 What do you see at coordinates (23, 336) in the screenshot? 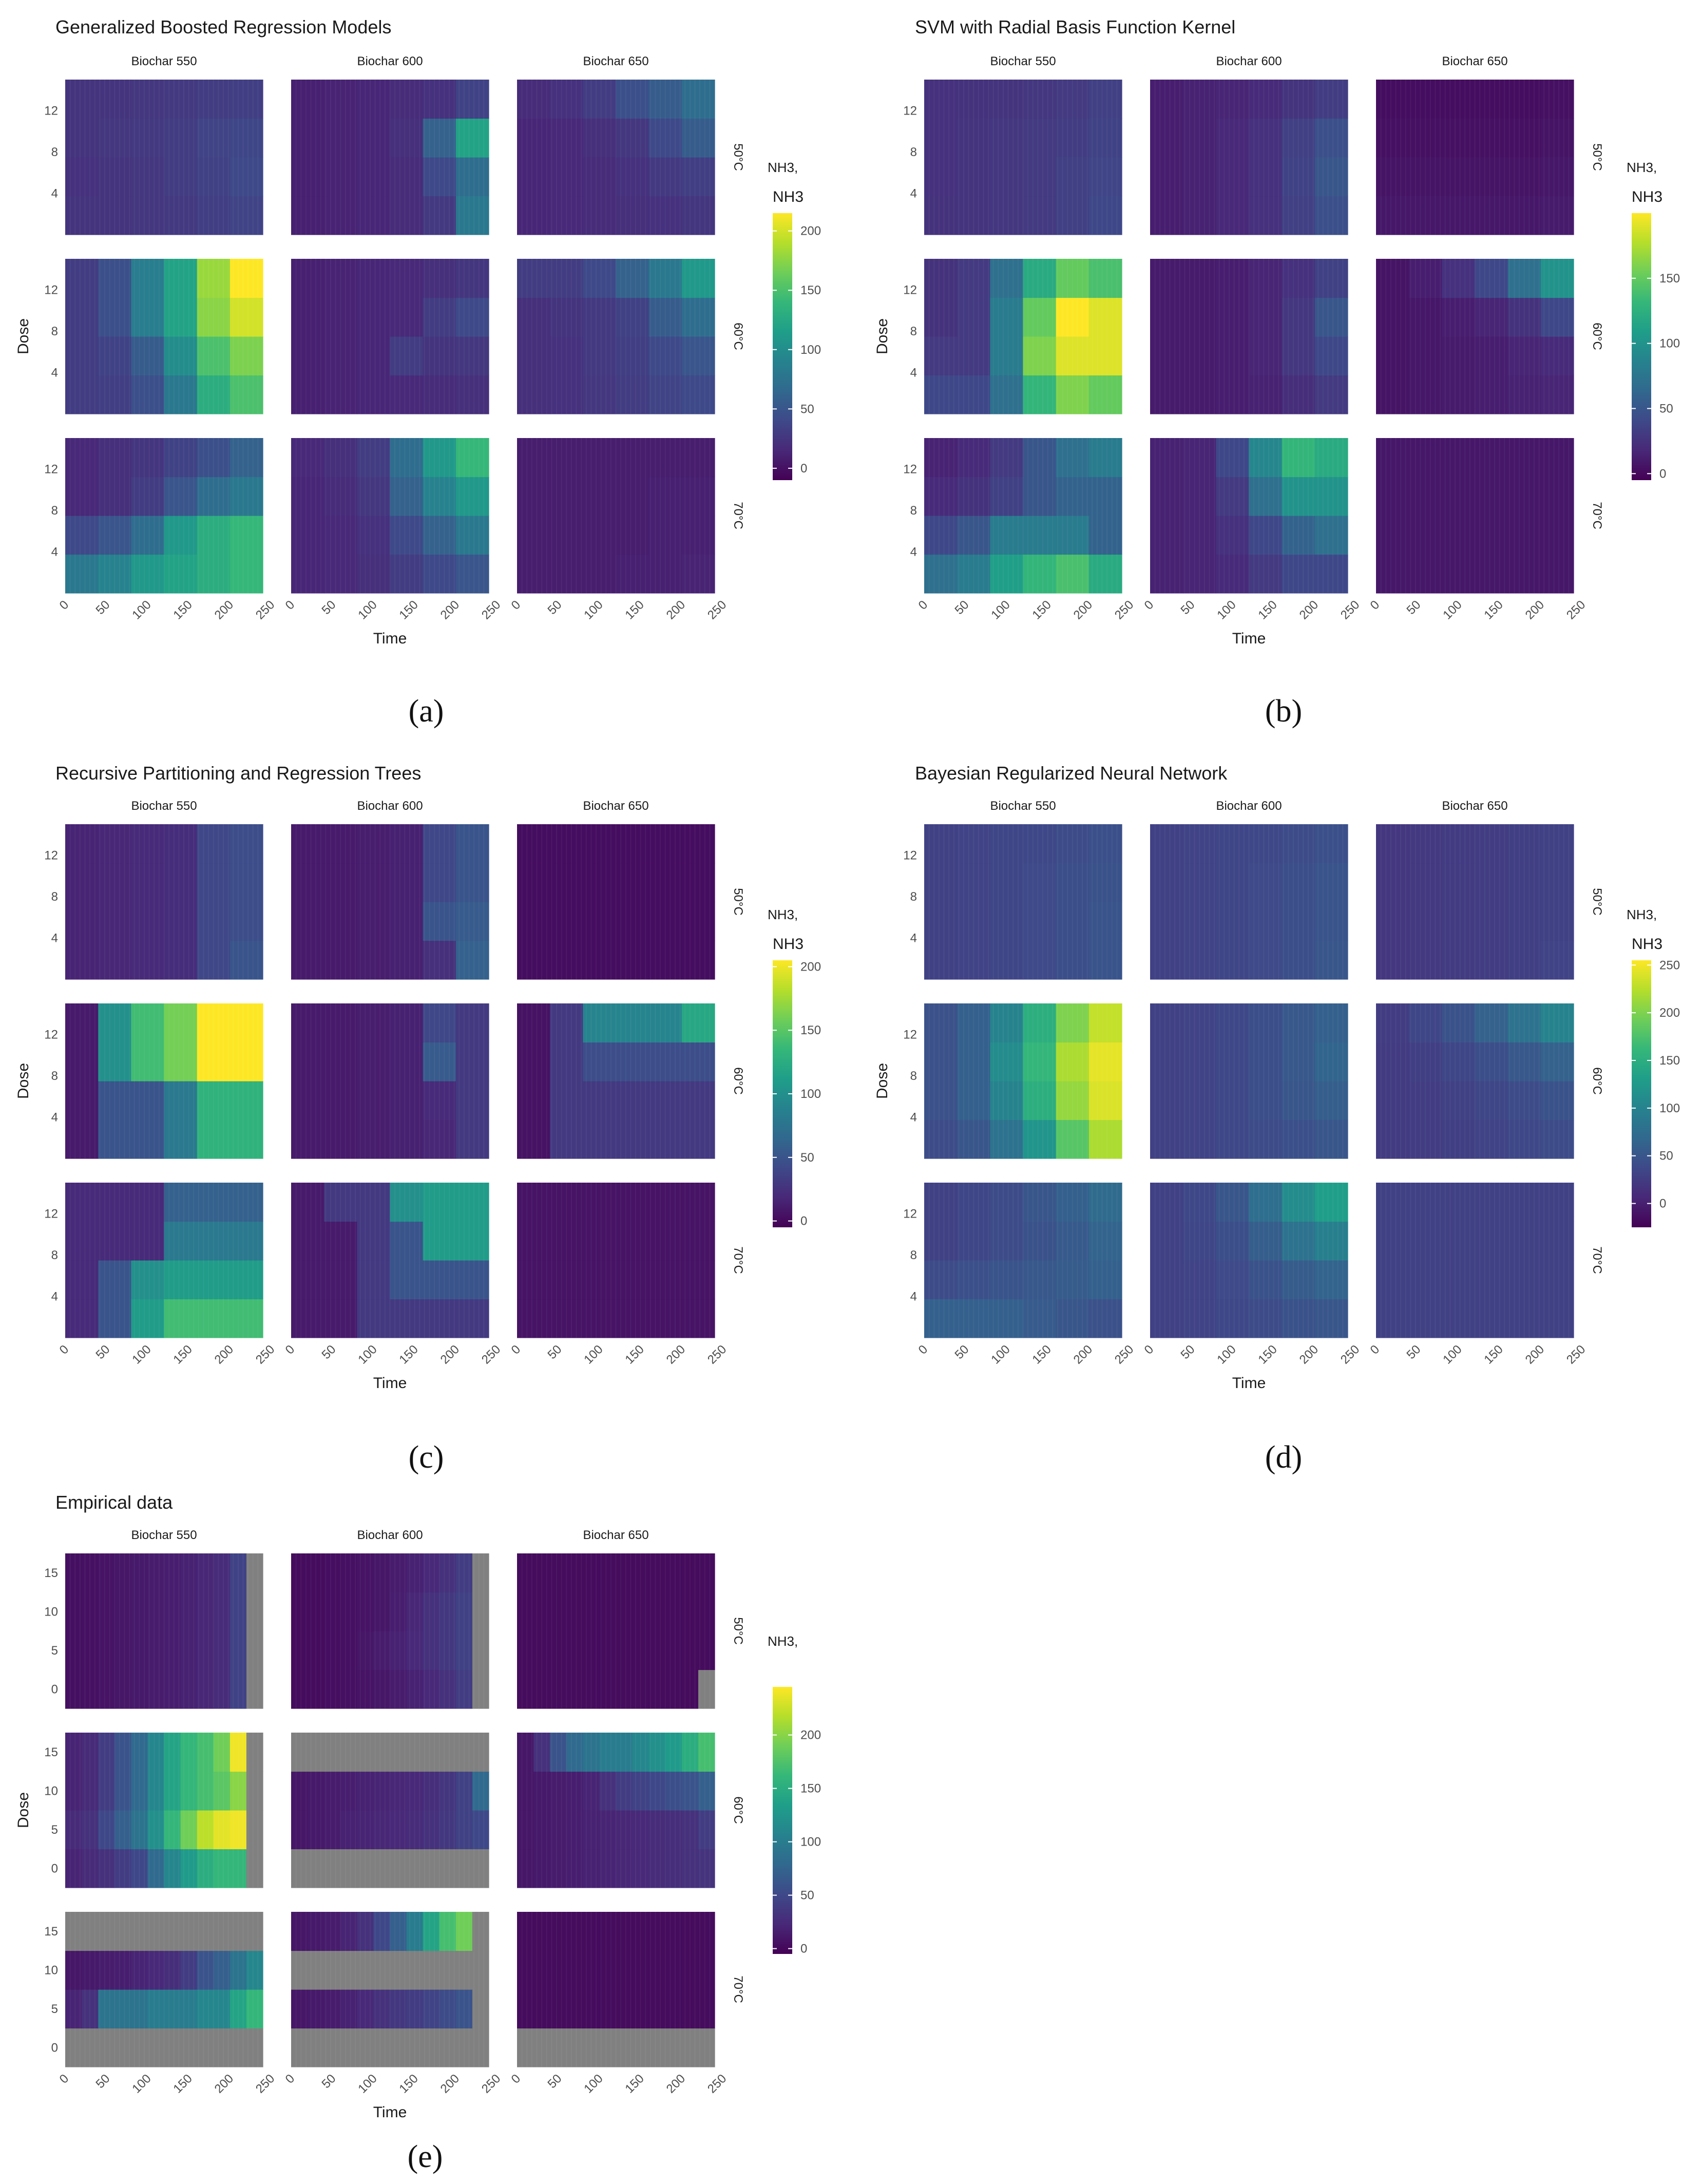
I see `y-axis-label: Dose` at bounding box center [23, 336].